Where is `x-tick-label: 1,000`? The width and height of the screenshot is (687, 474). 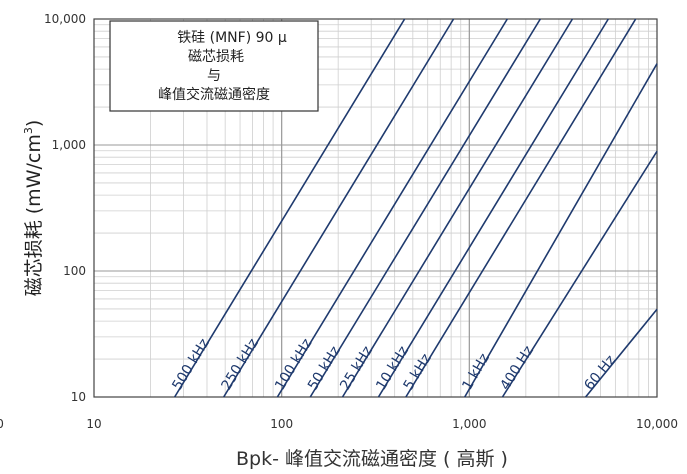
x-tick-label: 1,000 is located at coordinates (469, 424).